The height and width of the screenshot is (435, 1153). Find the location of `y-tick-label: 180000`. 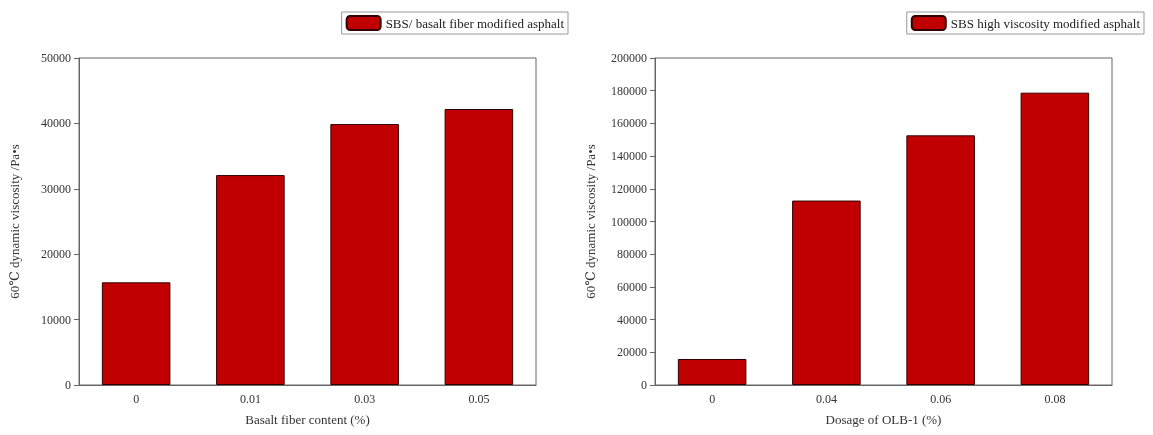

y-tick-label: 180000 is located at coordinates (629, 90).